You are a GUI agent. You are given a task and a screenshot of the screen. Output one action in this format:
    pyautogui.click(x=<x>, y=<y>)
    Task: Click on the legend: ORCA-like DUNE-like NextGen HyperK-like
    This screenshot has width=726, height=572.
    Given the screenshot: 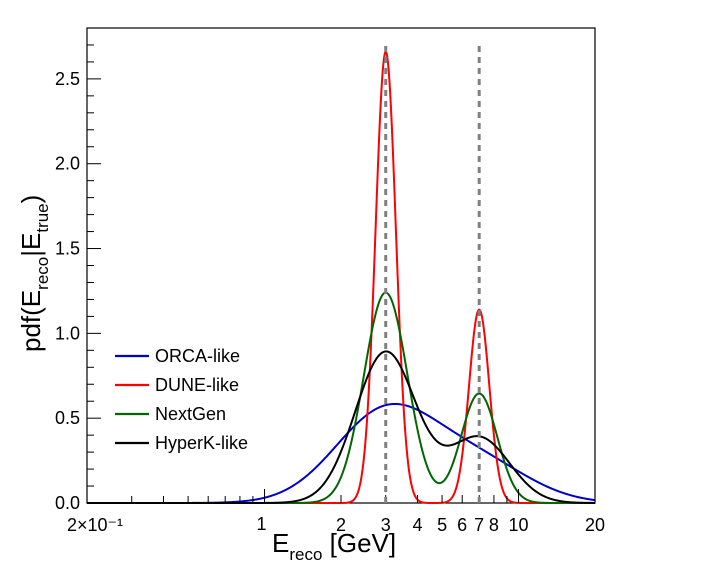 What is the action you would take?
    pyautogui.click(x=181, y=399)
    